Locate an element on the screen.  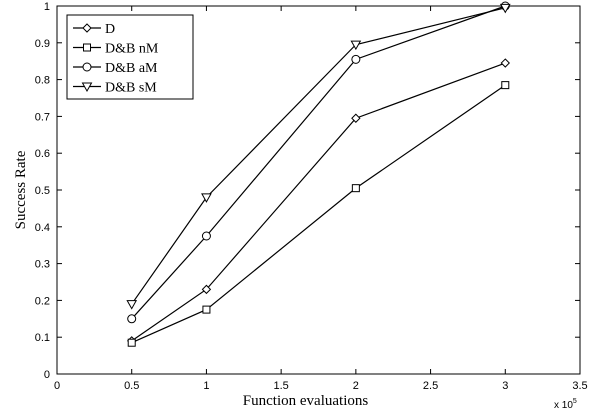
x-tick-label: 2 is located at coordinates (356, 386).